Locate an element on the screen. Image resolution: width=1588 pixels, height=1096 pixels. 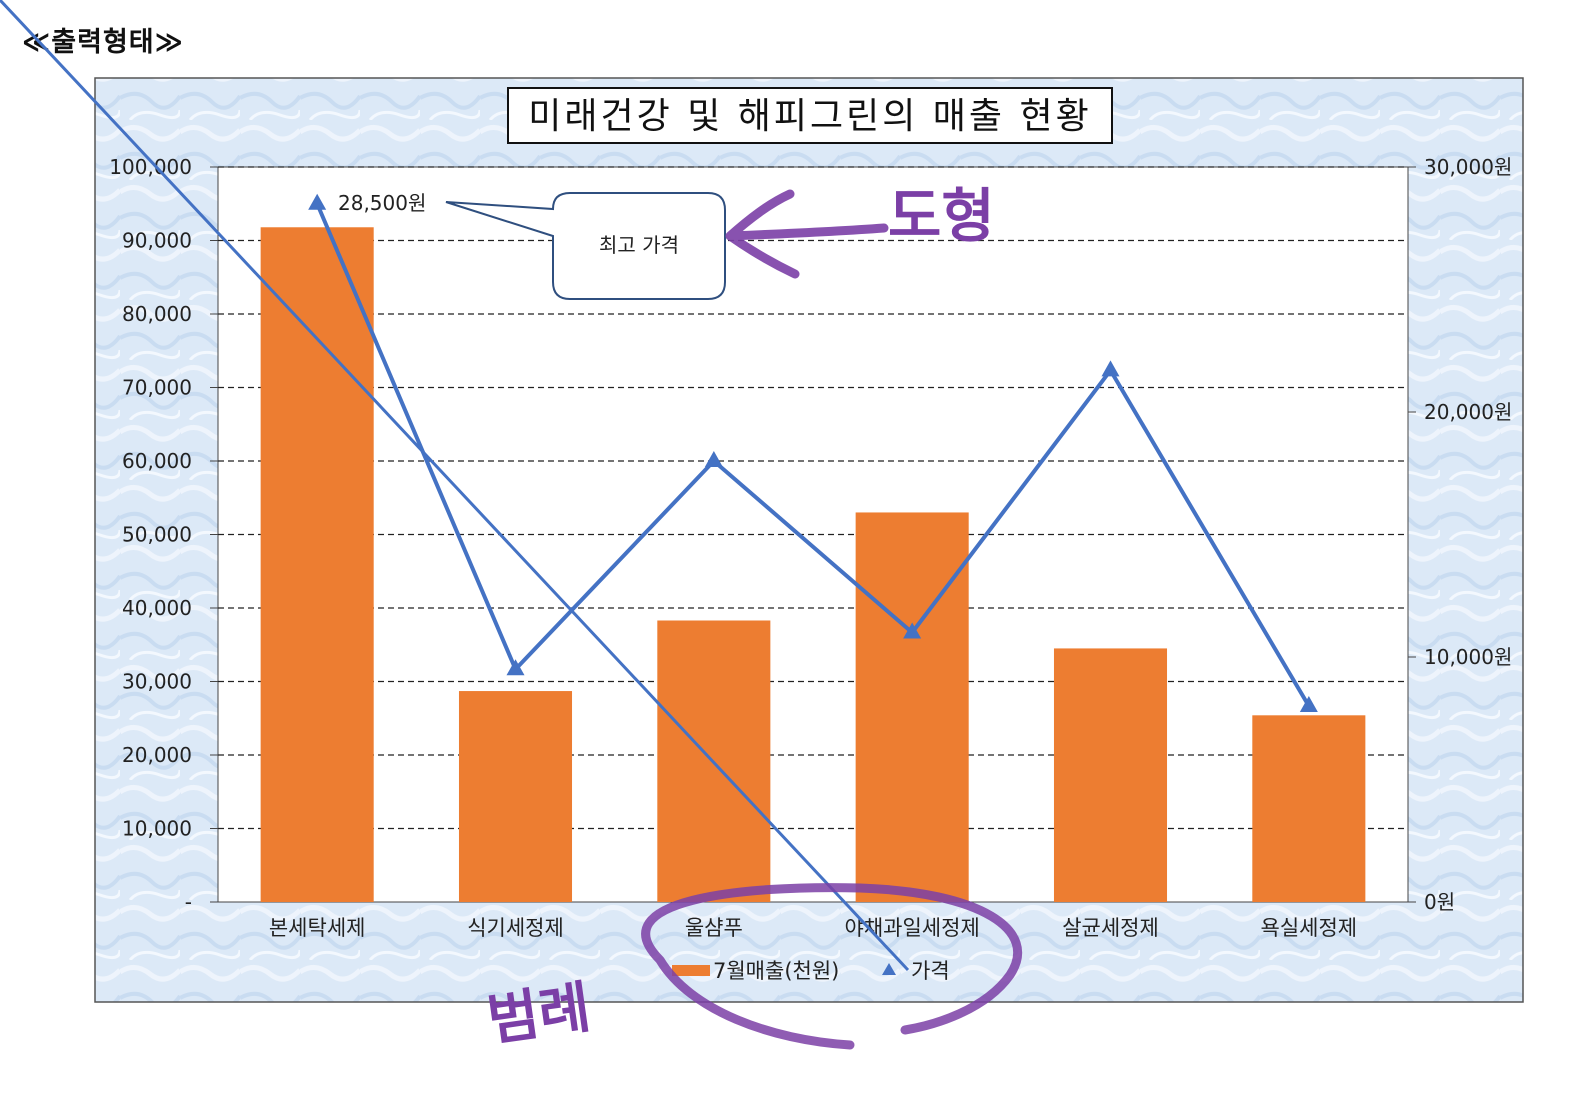
right-tick-label: 30,000원 is located at coordinates (1468, 167).